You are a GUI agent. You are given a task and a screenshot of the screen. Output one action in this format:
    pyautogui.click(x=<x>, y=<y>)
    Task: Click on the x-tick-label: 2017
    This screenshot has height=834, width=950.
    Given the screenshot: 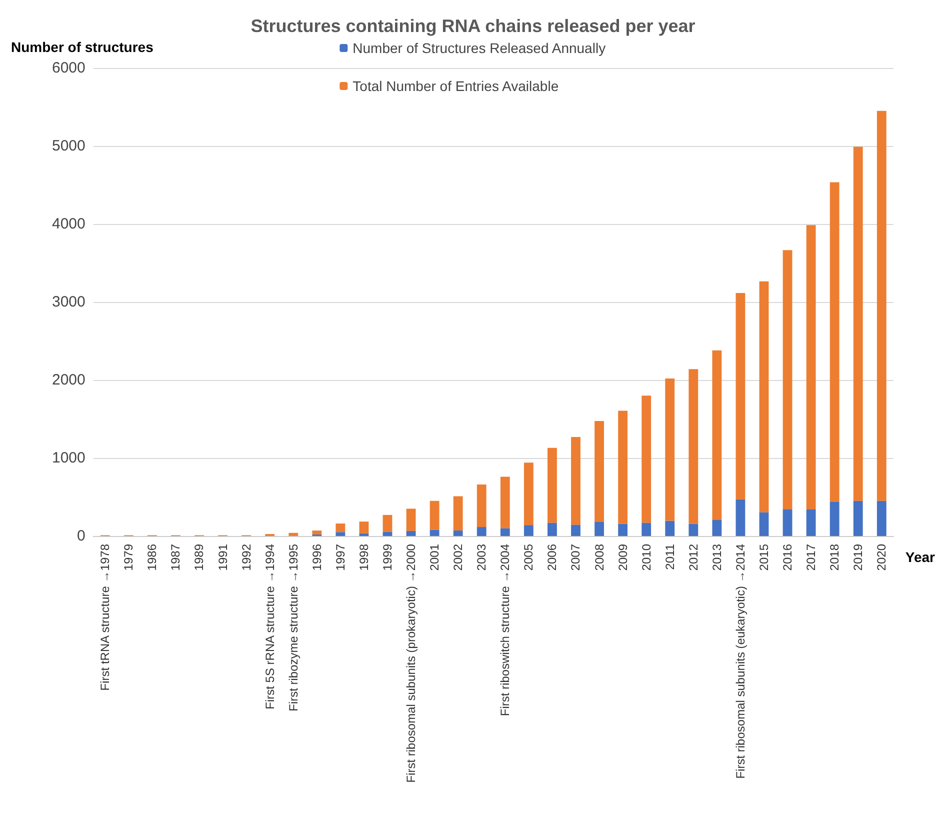 What is the action you would take?
    pyautogui.click(x=811, y=557)
    